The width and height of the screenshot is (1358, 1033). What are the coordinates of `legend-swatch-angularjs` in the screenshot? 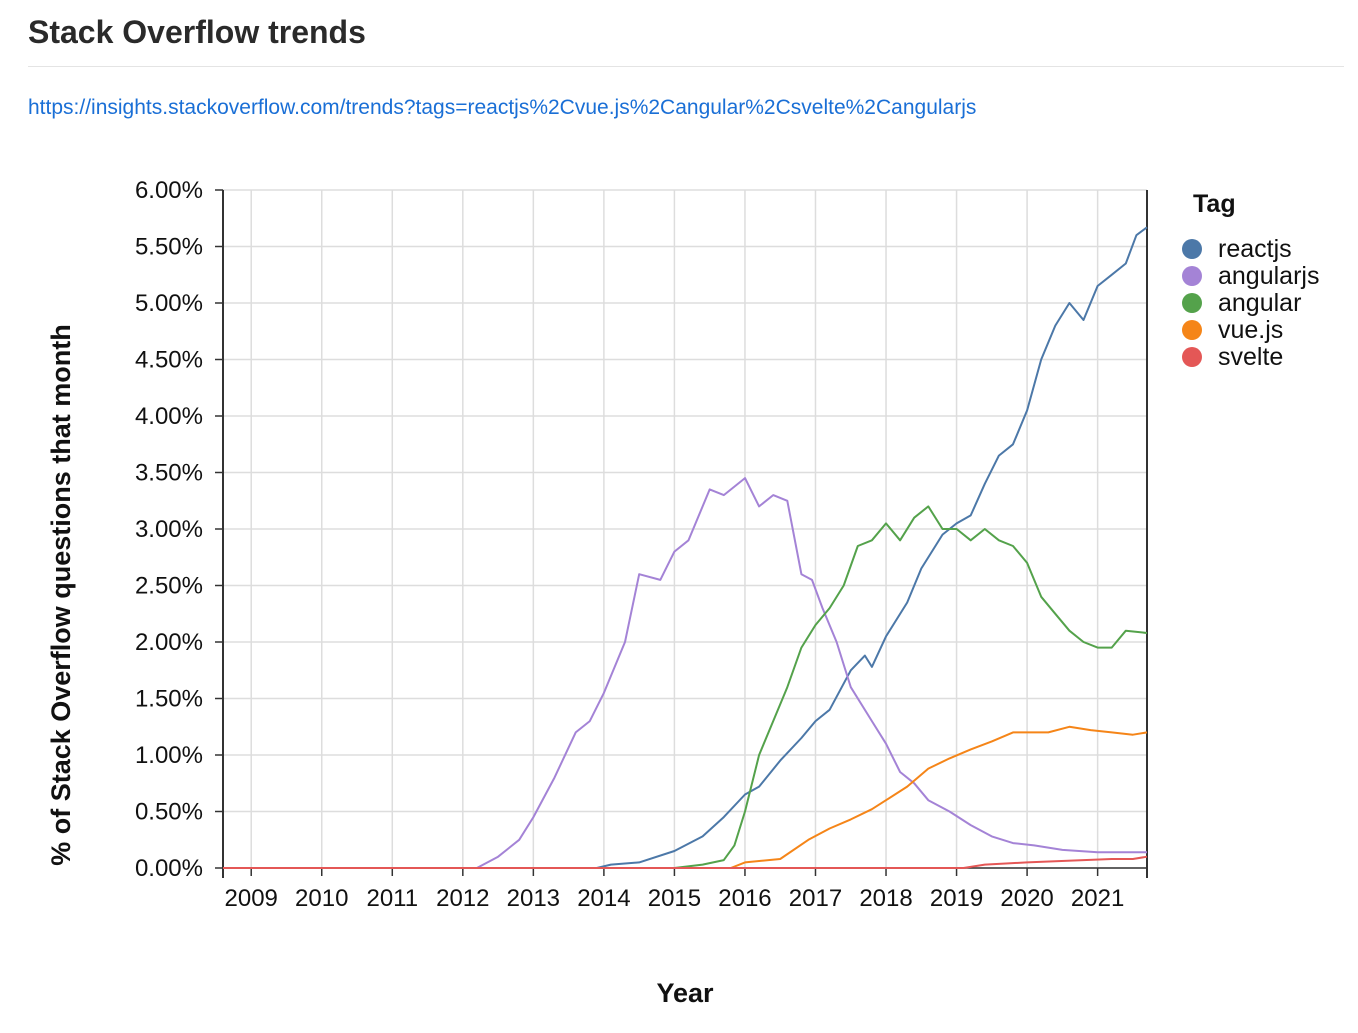 It's located at (1192, 276).